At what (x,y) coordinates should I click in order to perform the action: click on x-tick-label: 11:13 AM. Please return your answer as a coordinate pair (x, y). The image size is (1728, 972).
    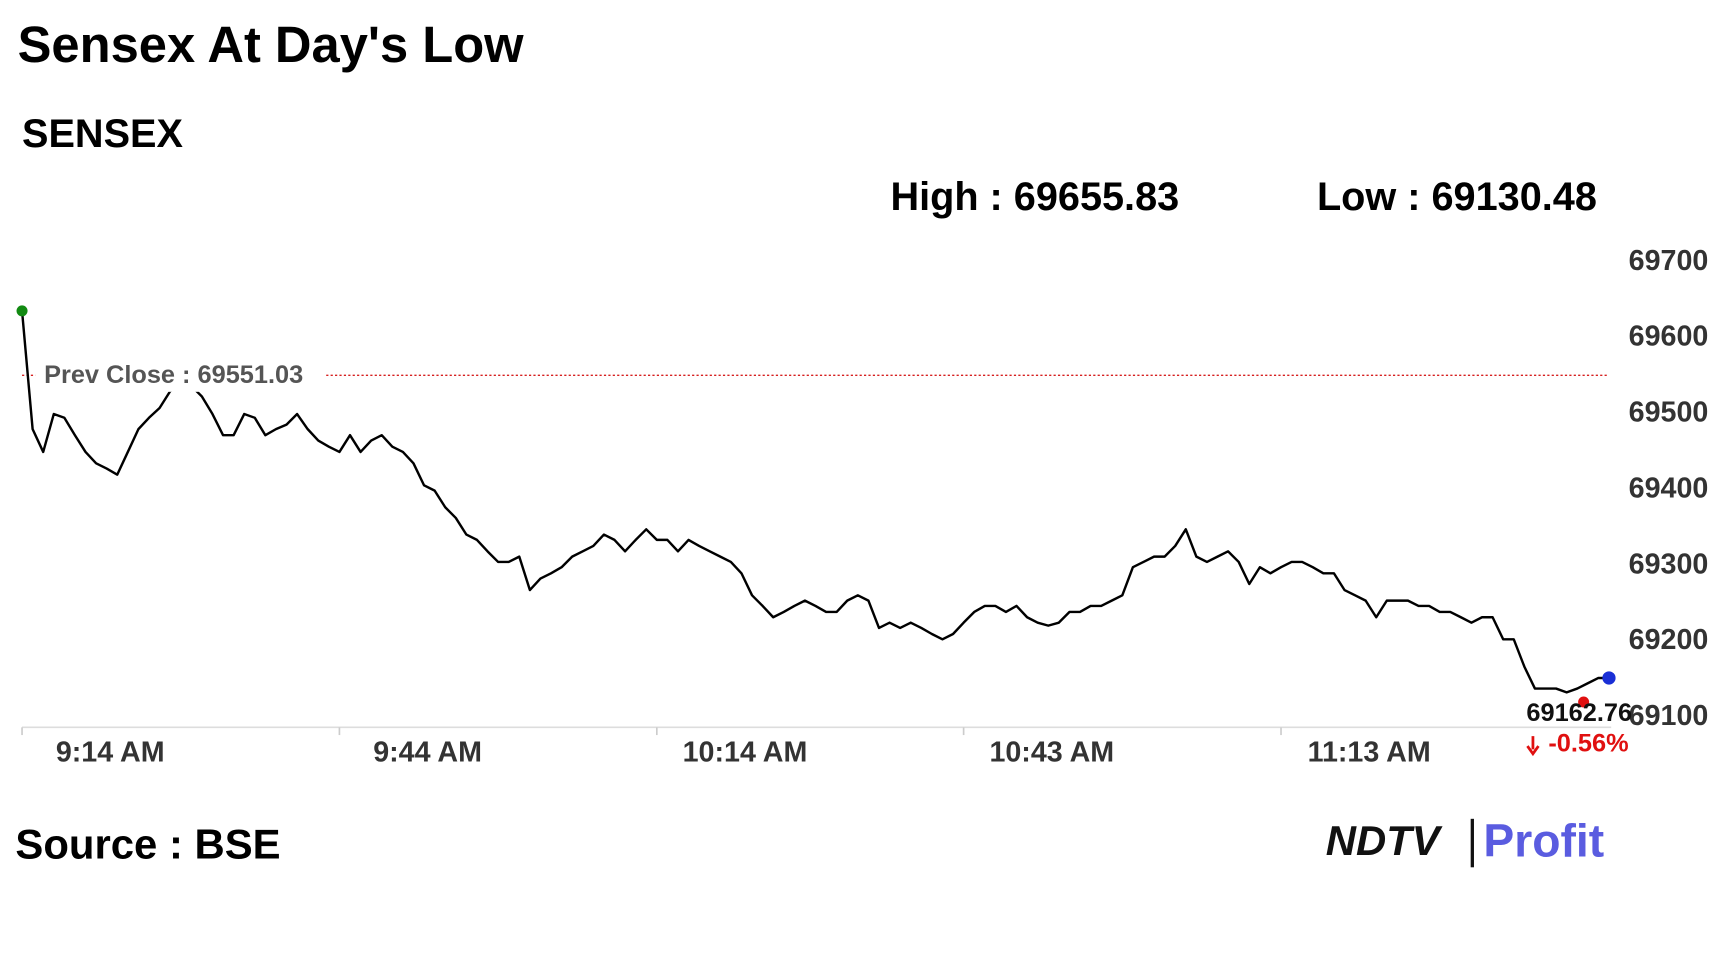
    Looking at the image, I should click on (1369, 752).